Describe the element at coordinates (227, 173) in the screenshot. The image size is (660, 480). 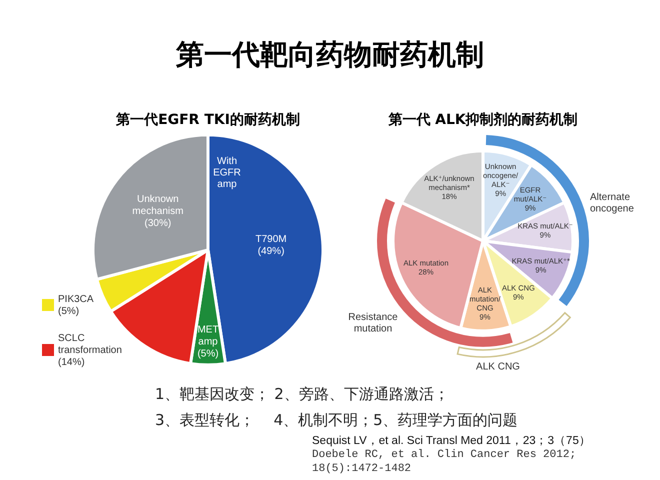
I see `text: With EGFR amp` at that location.